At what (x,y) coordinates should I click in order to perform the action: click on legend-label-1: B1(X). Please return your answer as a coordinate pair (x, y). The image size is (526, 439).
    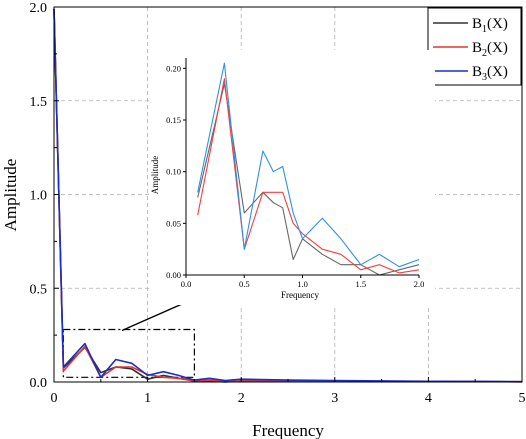
    Looking at the image, I should click on (490, 25).